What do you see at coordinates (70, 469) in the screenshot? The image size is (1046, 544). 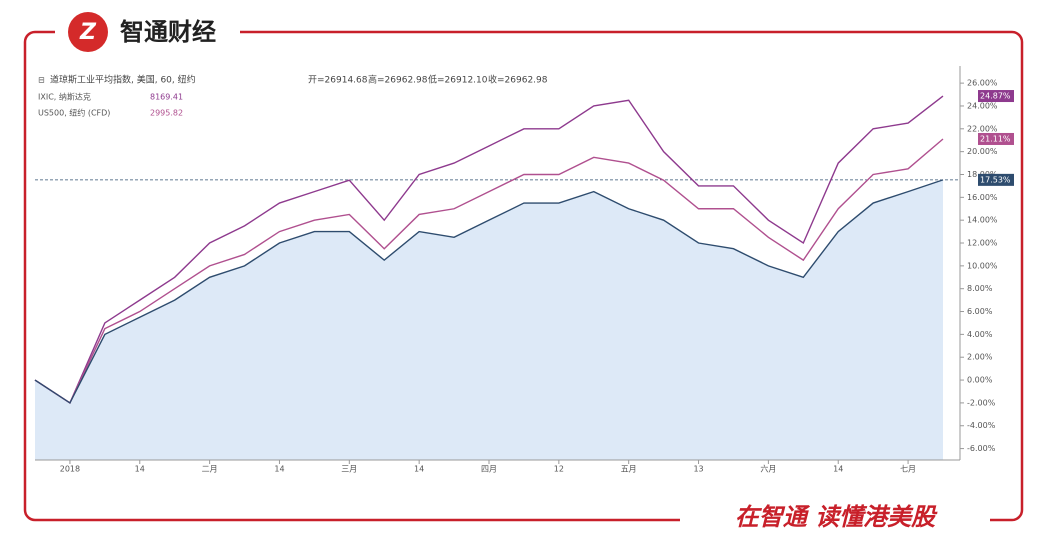 I see `x-tick-label: 2018` at bounding box center [70, 469].